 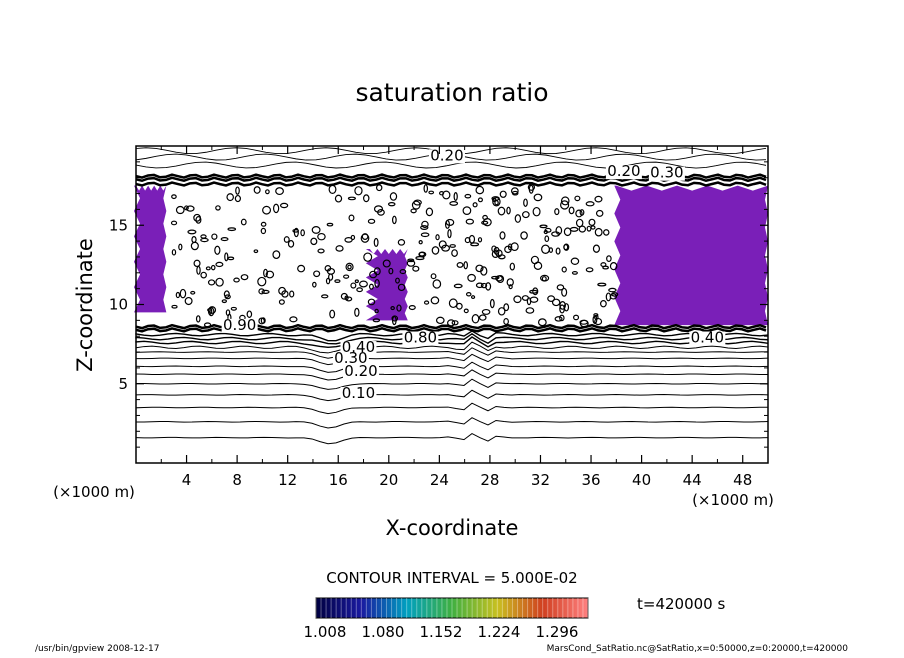 I want to click on x-axis-unit: (×1000 m), so click(x=733, y=500).